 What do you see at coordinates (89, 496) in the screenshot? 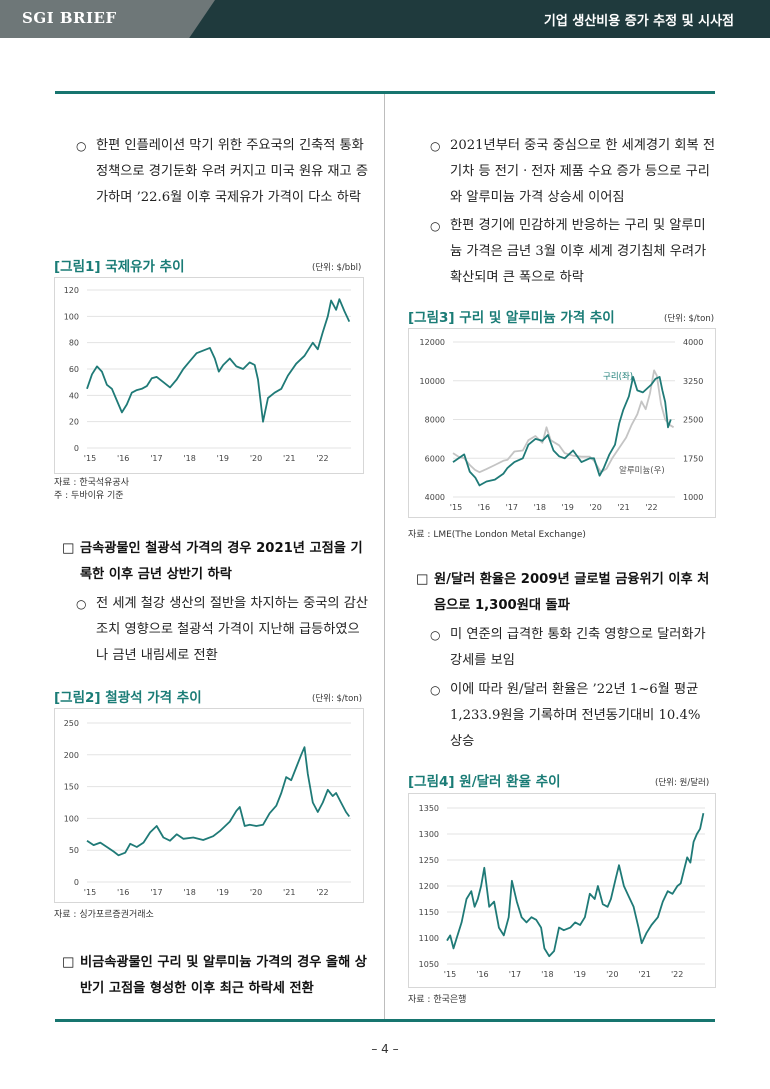
I see `note-text: 주 : 두바이유 기준` at bounding box center [89, 496].